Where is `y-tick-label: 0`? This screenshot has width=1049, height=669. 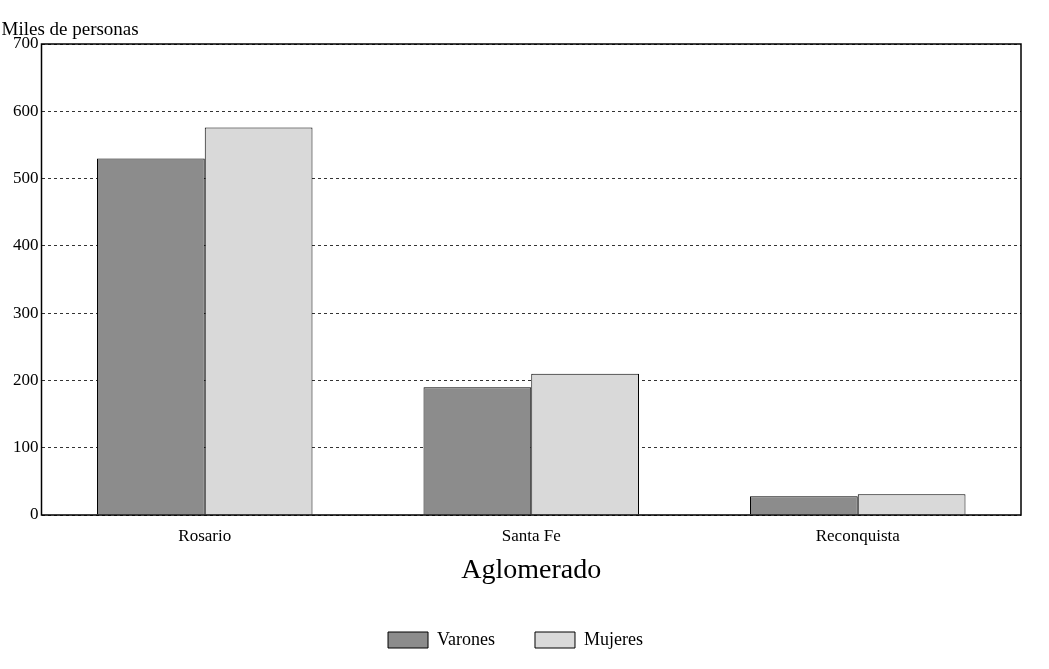
y-tick-label: 0 is located at coordinates (34, 514).